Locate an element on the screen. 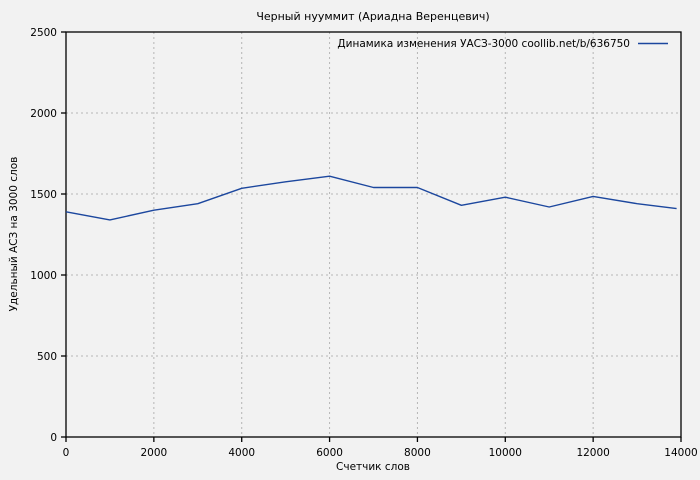 This screenshot has height=480, width=700. y-tick-label: 2500 is located at coordinates (43, 33).